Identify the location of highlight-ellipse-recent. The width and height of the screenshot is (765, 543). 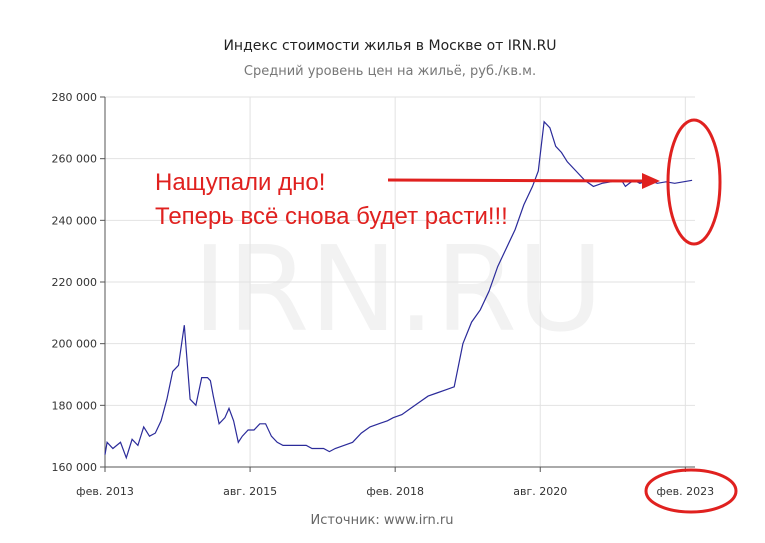
(694, 182).